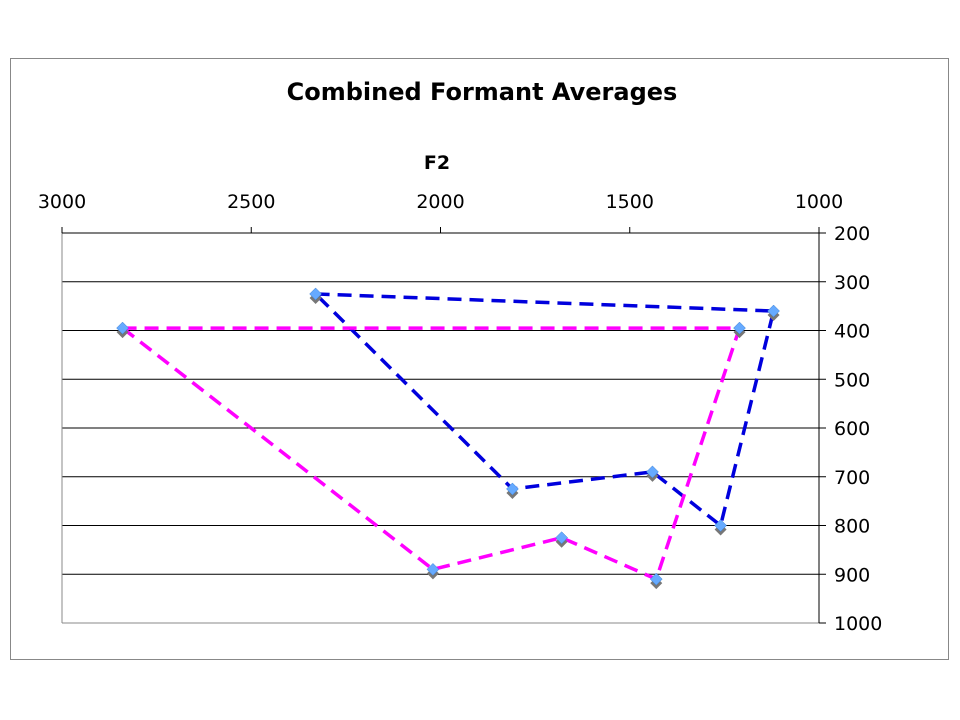 The width and height of the screenshot is (960, 720). I want to click on y-tick-label: 600, so click(852, 429).